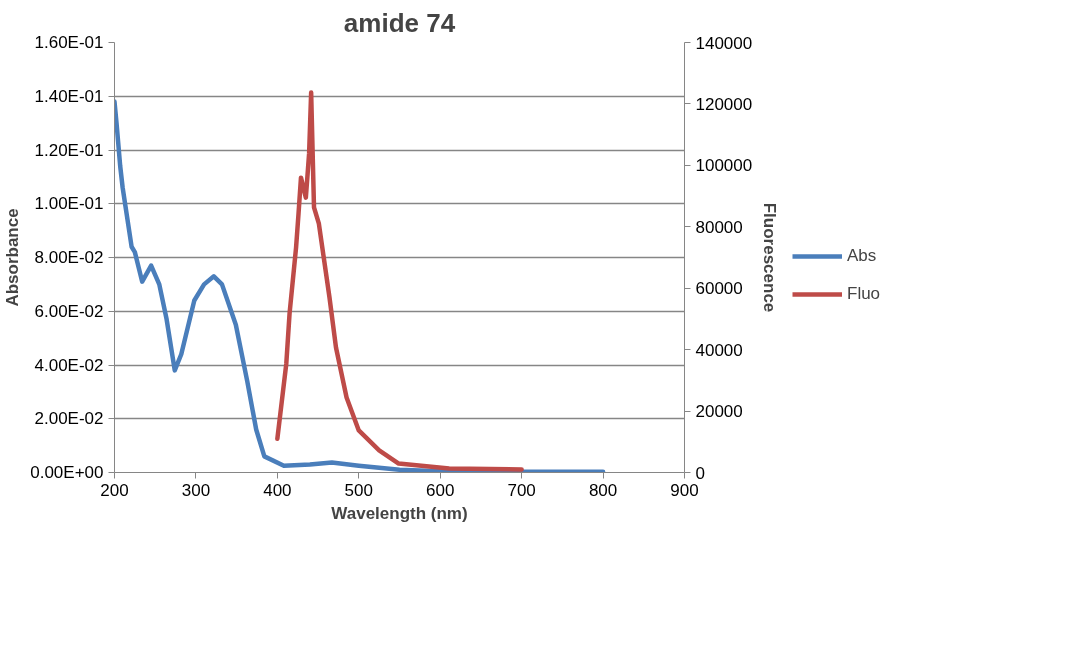  Describe the element at coordinates (770, 257) in the screenshot. I see `y2-axis-title: Fluorescence` at that location.